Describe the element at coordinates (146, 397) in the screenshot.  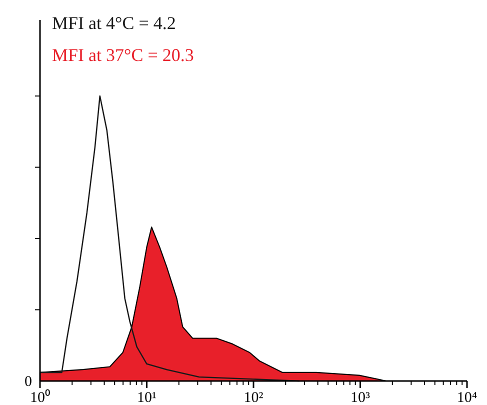
I see `x-tick-label: 10¹` at that location.